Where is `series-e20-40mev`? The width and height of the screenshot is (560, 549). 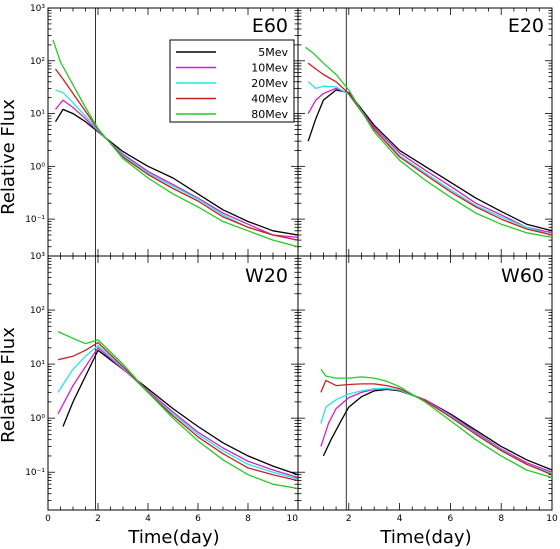 series-e20-40mev is located at coordinates (430, 149).